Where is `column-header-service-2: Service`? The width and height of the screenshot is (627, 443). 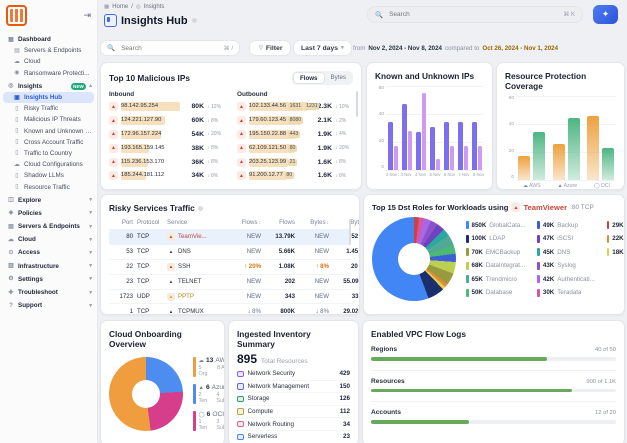 column-header-service-2: Service is located at coordinates (196, 222).